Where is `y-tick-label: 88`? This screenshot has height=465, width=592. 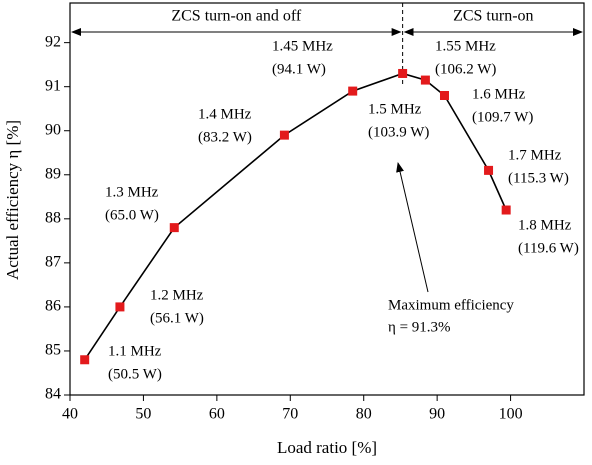
y-tick-label: 88 is located at coordinates (53, 217).